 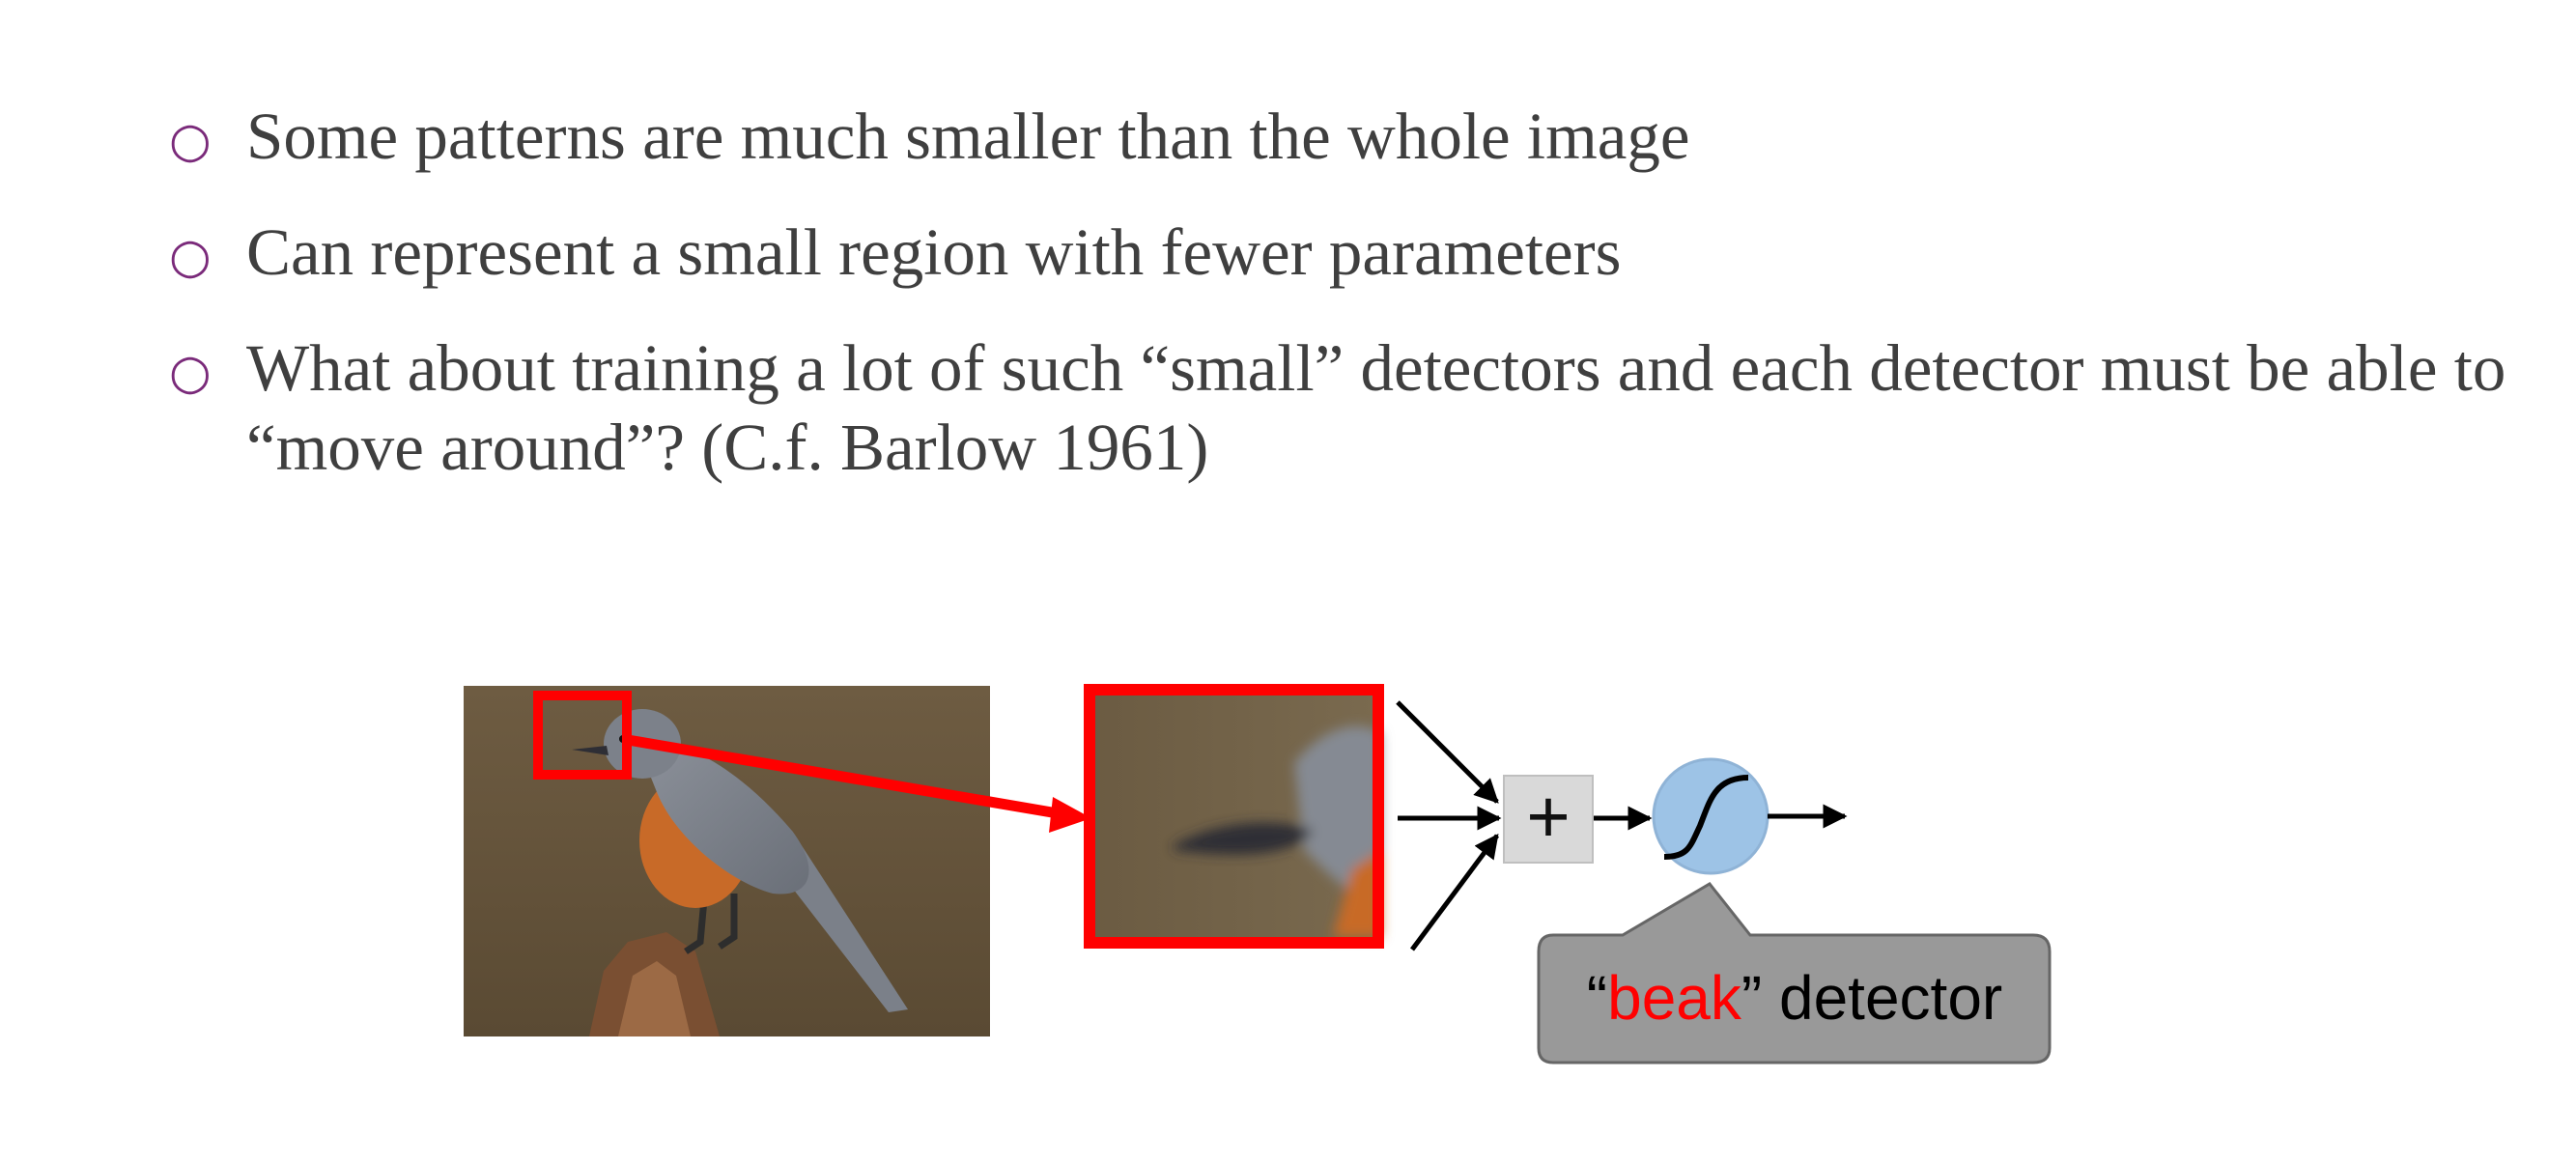 I want to click on callout-suffix: detector, so click(x=1882, y=998).